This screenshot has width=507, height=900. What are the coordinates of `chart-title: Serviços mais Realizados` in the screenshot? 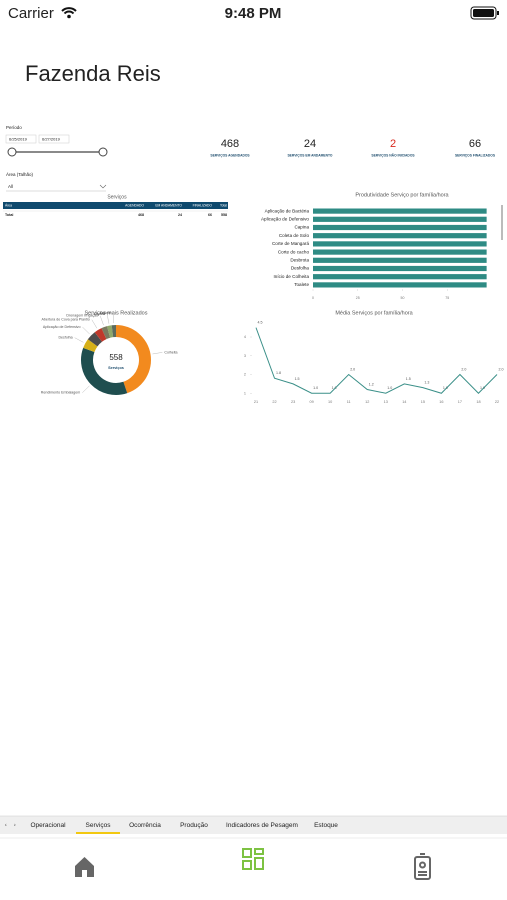 It's located at (116, 313).